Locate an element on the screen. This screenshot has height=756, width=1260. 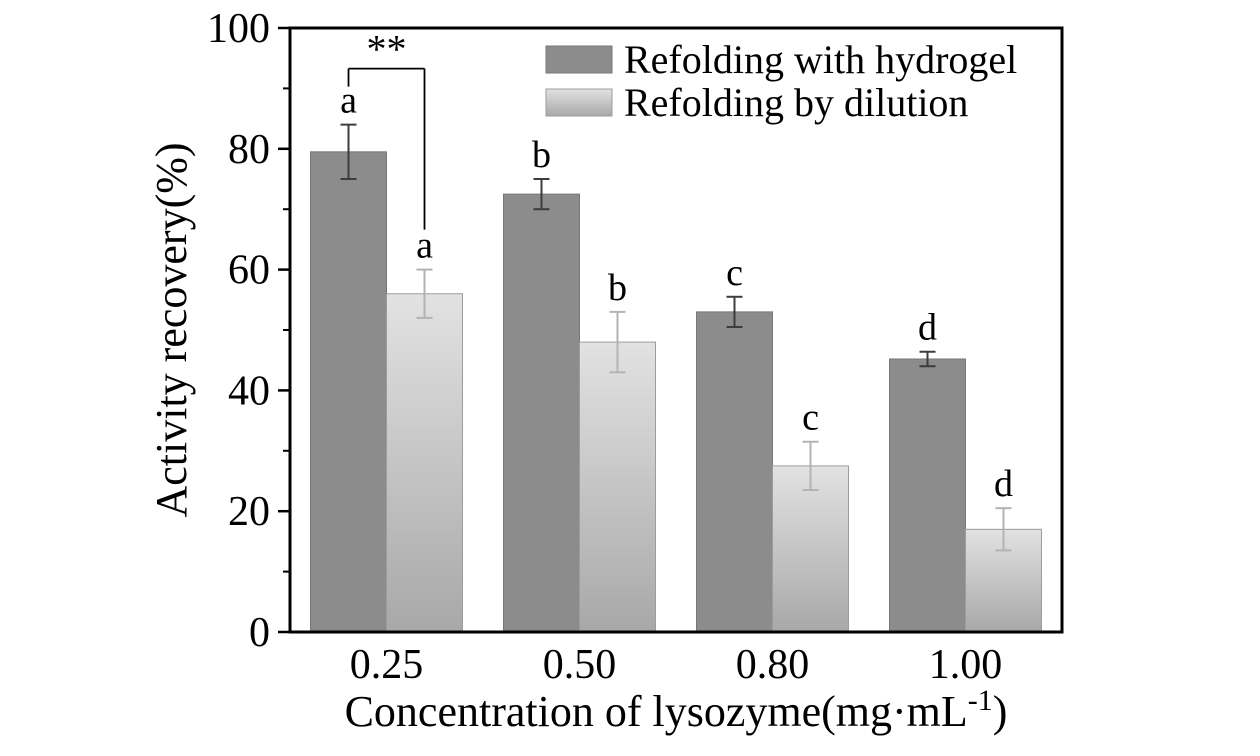
legend-swatch-dilution is located at coordinates (579, 102).